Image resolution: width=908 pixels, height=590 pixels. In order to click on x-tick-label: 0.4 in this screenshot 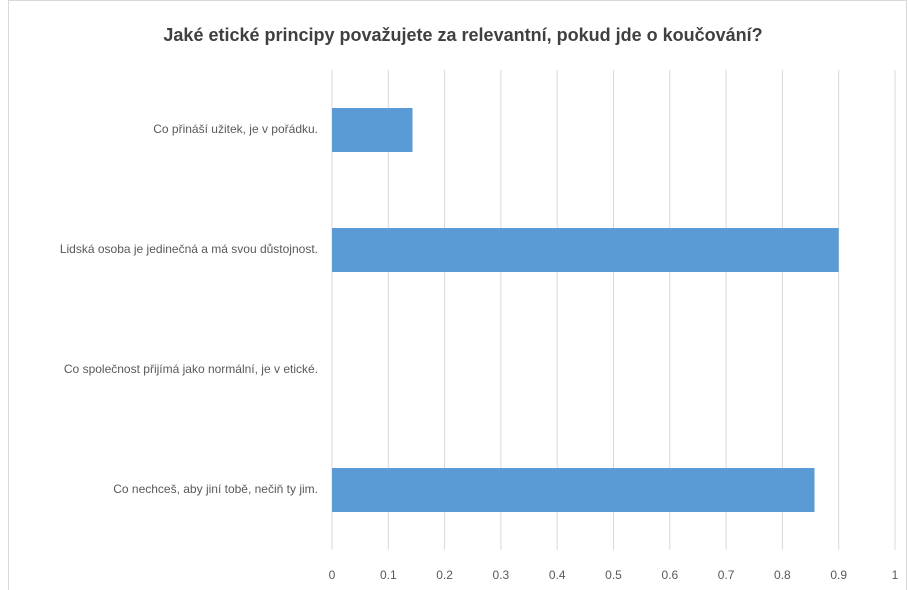, I will do `click(557, 575)`.